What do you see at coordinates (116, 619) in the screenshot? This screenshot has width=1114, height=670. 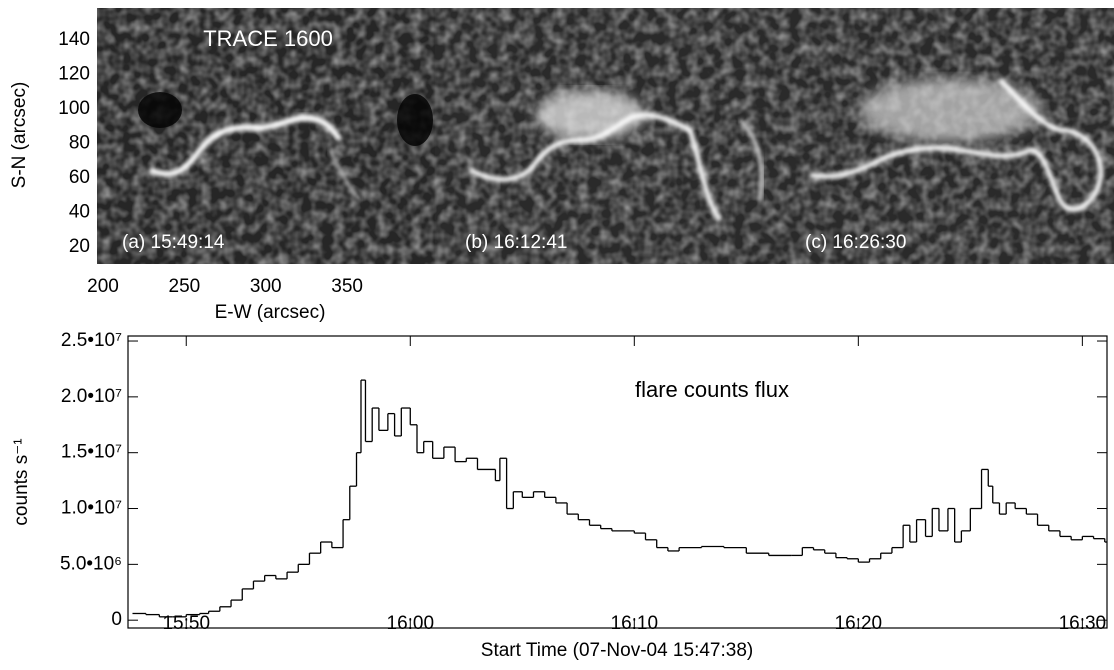 I see `y-tick-label: 0` at bounding box center [116, 619].